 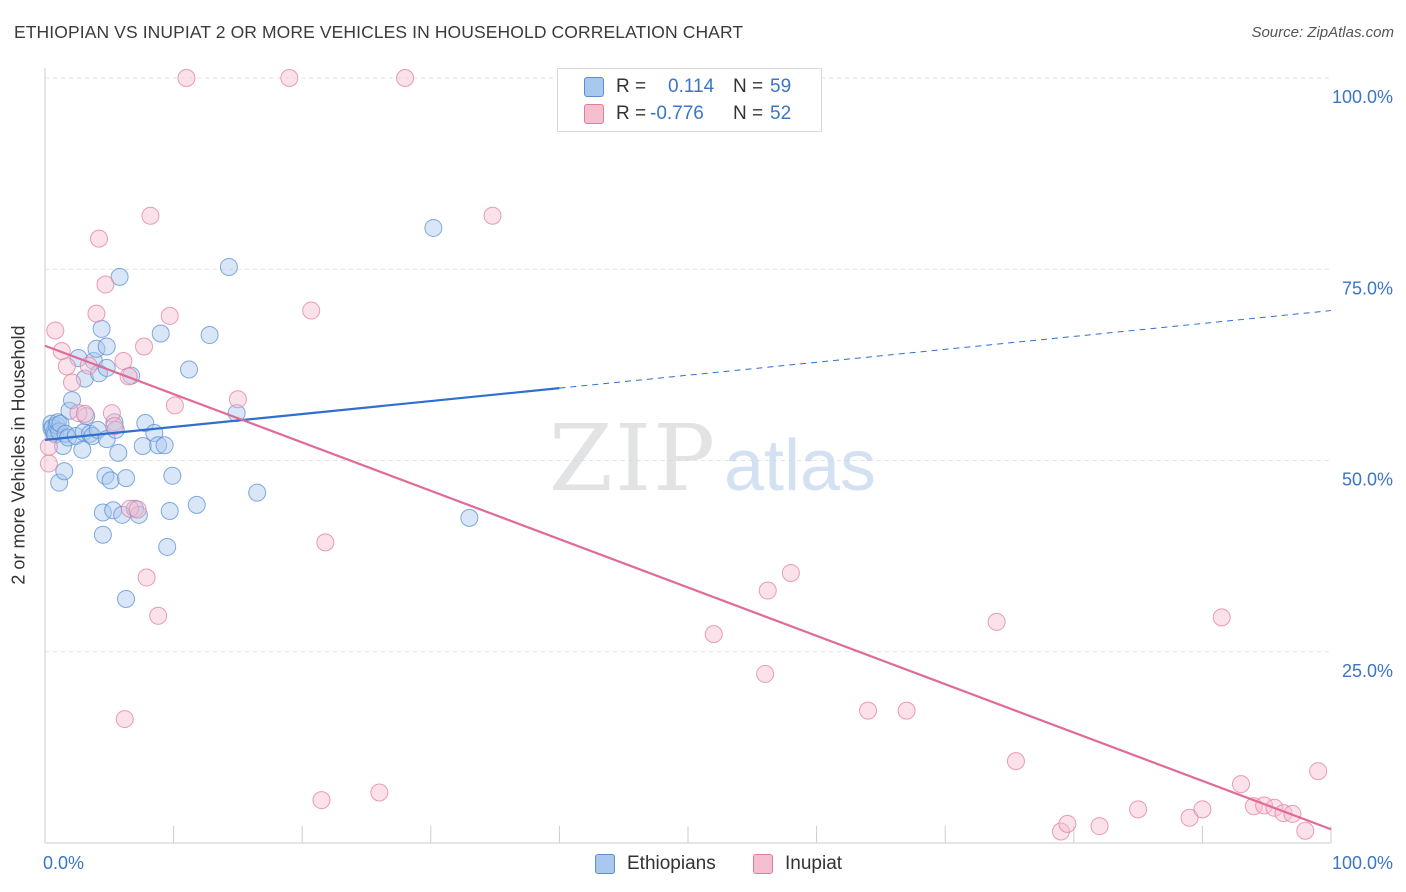 I want to click on legend-r-value: 0.114, so click(x=691, y=86).